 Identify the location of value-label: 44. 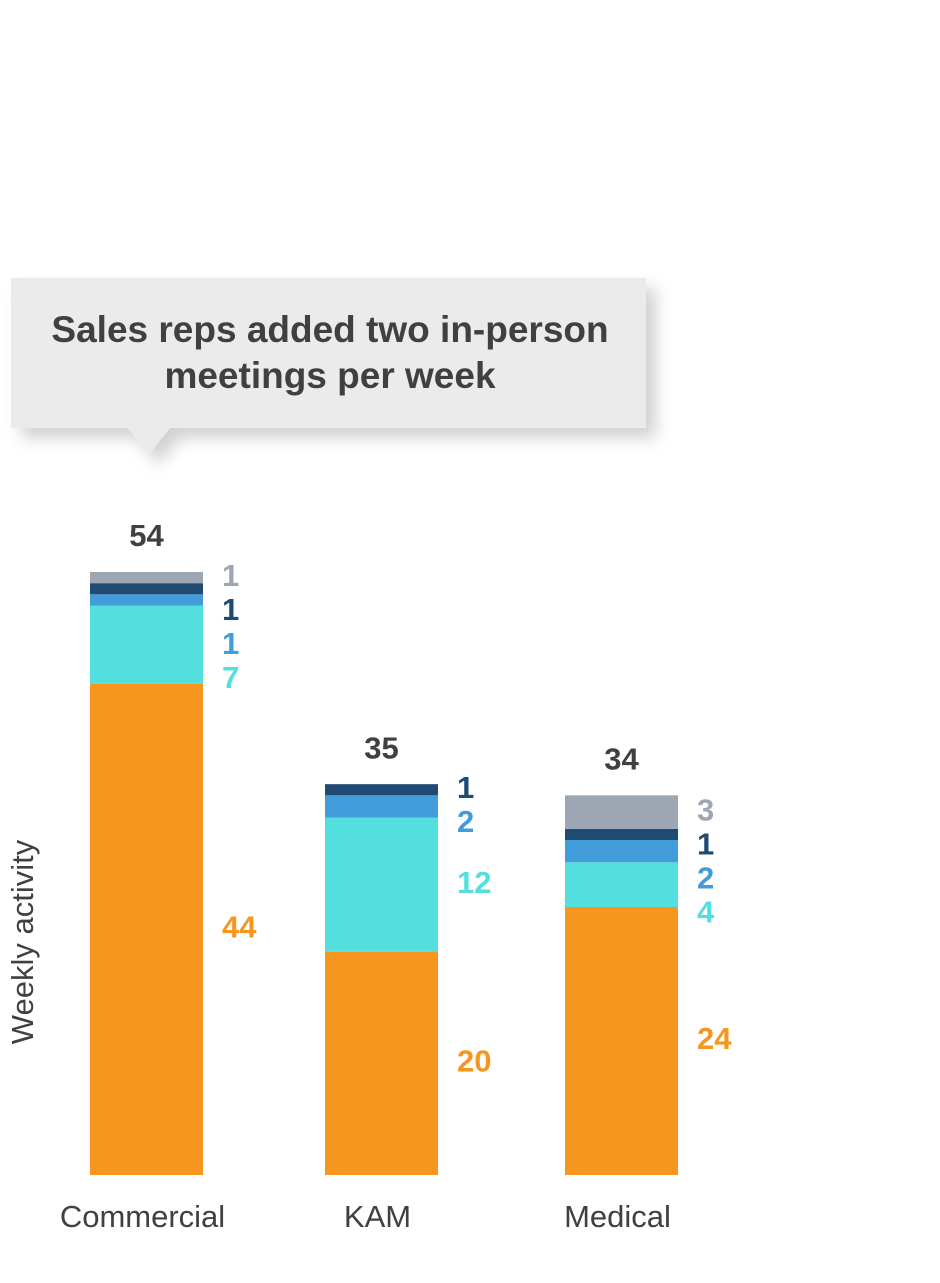
(239, 927).